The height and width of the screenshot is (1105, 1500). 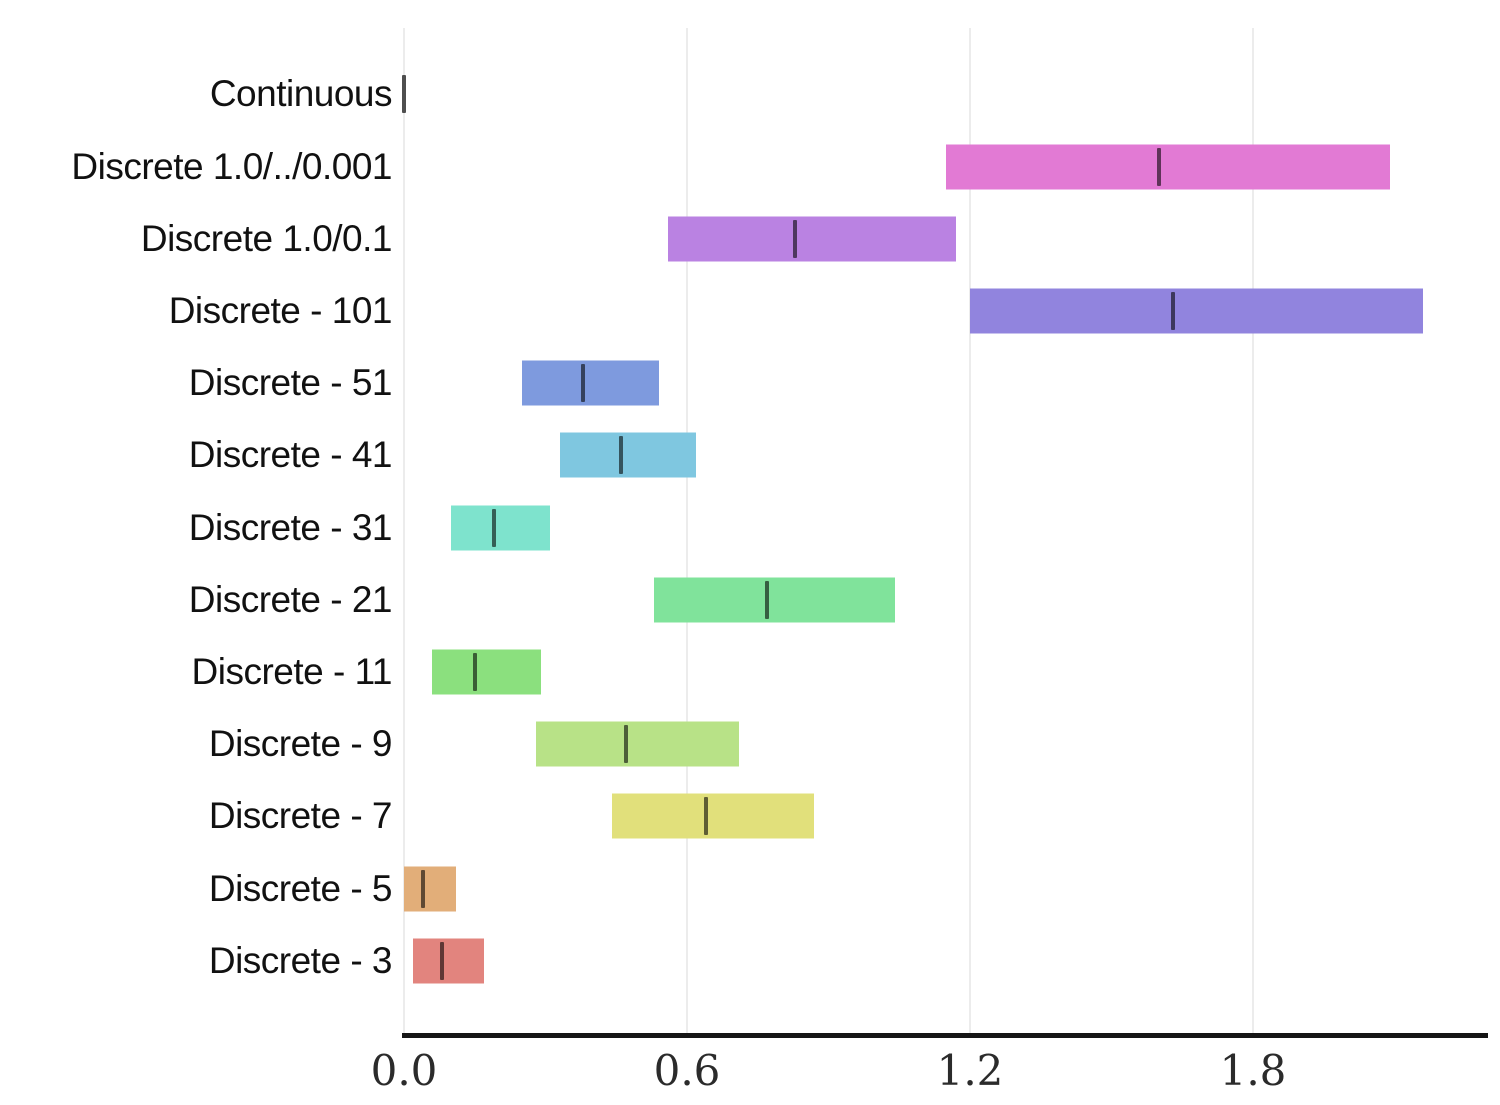 What do you see at coordinates (404, 1070) in the screenshot?
I see `x-tick-label: 0.0` at bounding box center [404, 1070].